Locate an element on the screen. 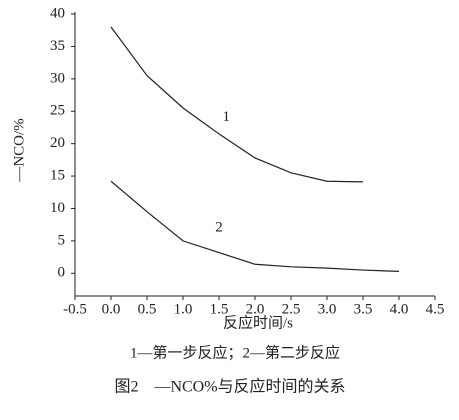 This screenshot has width=459, height=420. series-label: 1 is located at coordinates (226, 117).